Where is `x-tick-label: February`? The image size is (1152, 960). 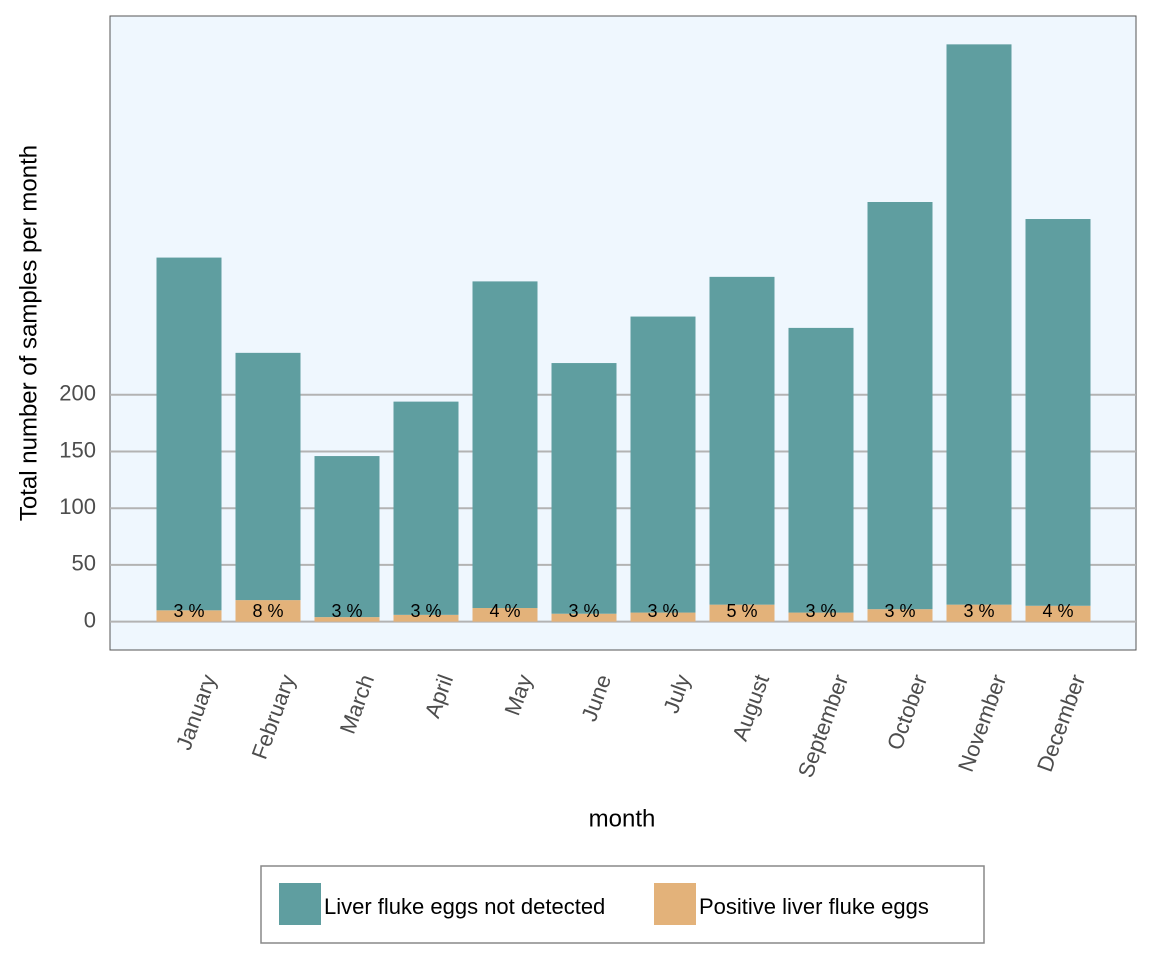 x-tick-label: February is located at coordinates (274, 716).